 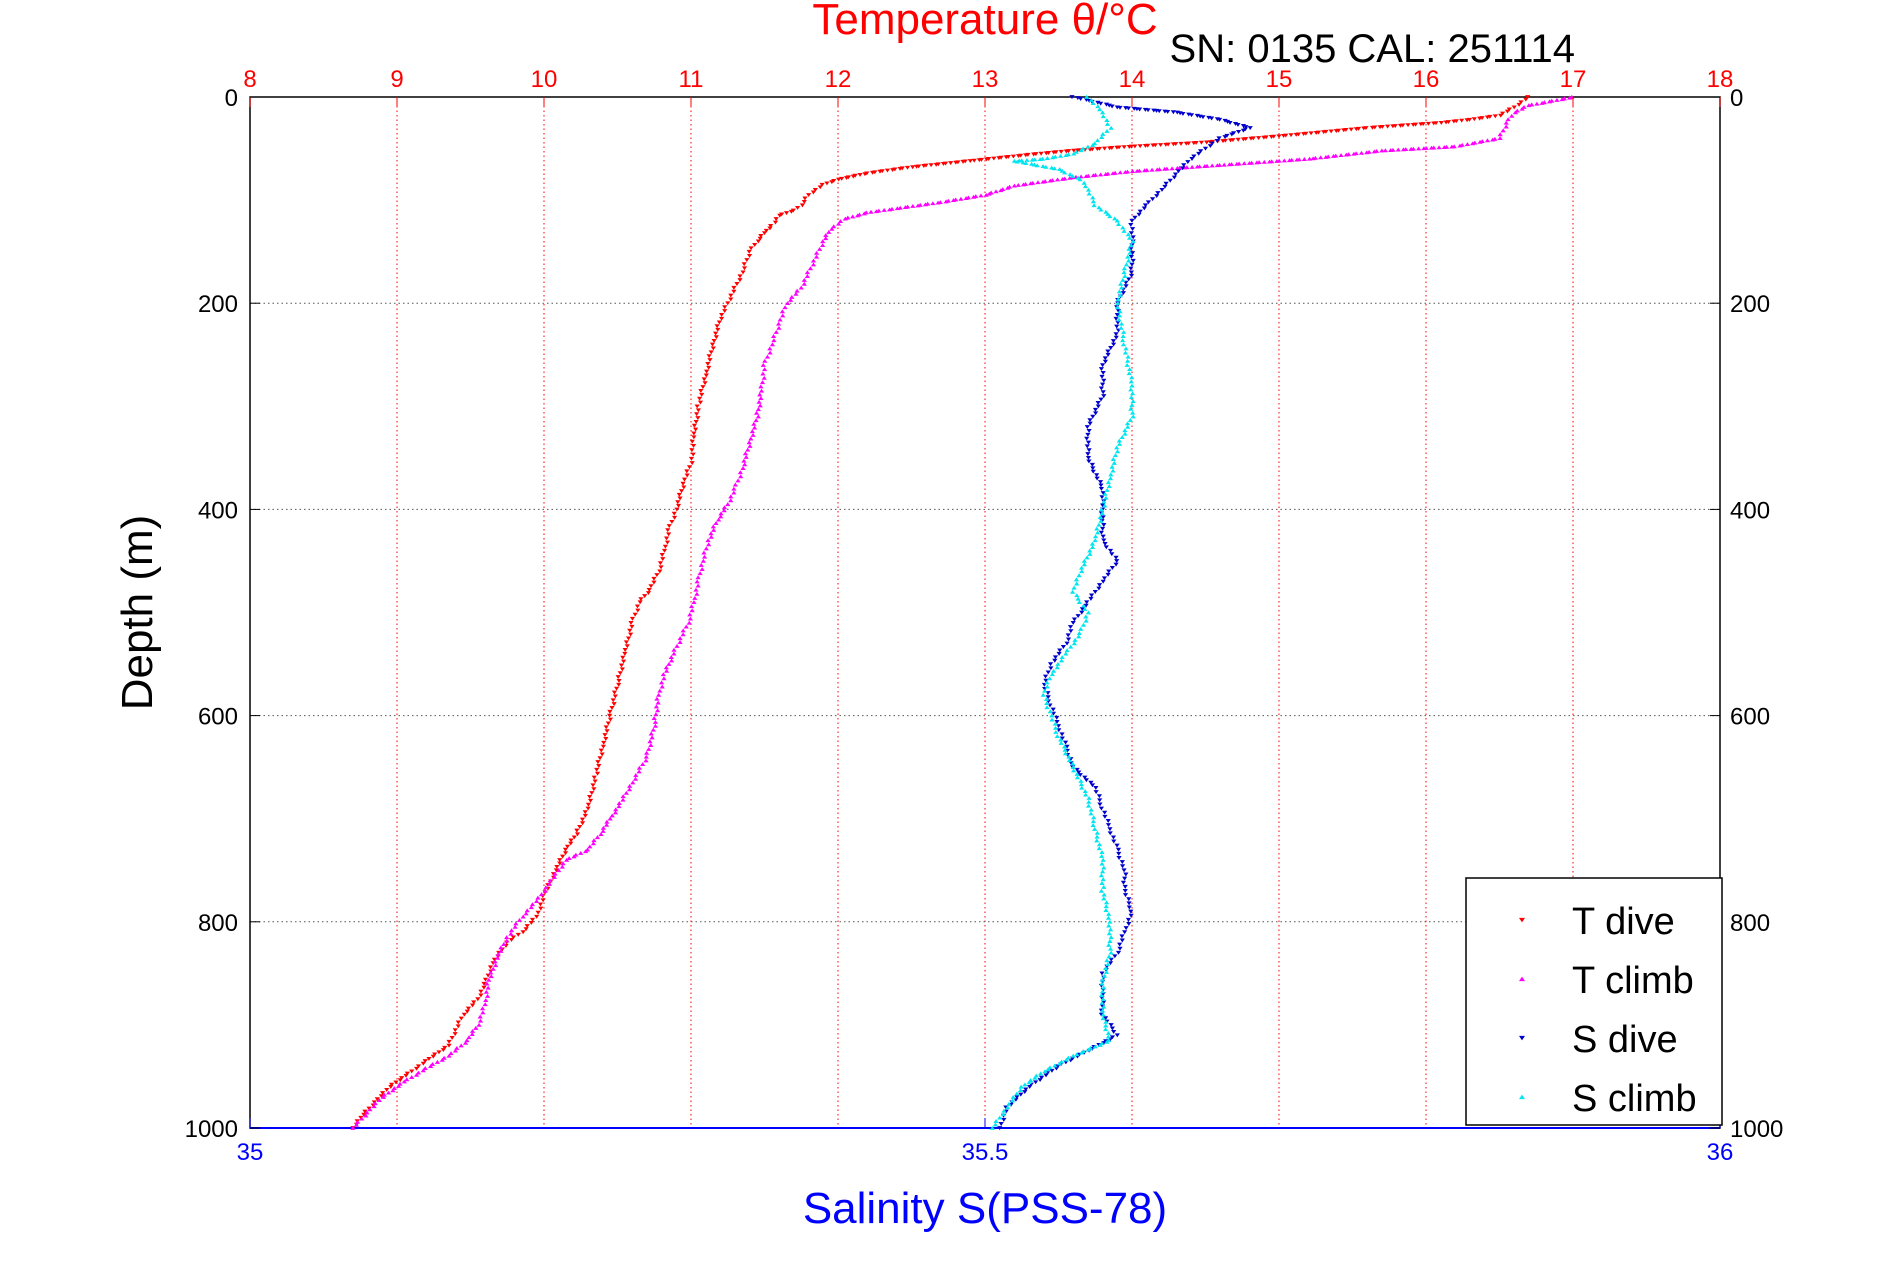 What do you see at coordinates (1372, 49) in the screenshot?
I see `chart-subtitle: SN: 0135 CAL: 251114` at bounding box center [1372, 49].